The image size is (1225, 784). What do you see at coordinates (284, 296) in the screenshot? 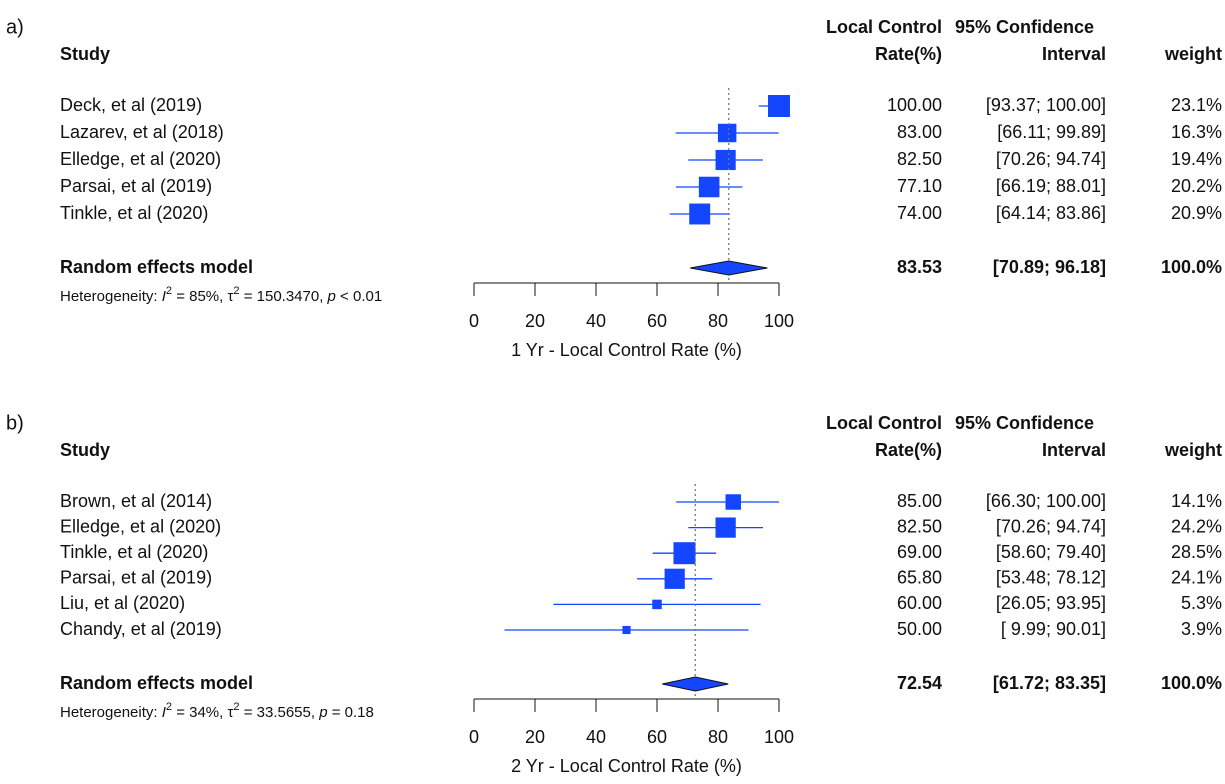
I see `heterogeneity-part: = 150.3470,` at bounding box center [284, 296].